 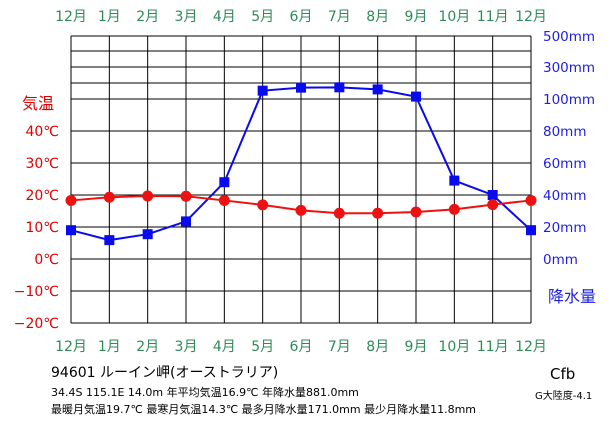 I want to click on month-label-top: 3月, so click(x=186, y=17).